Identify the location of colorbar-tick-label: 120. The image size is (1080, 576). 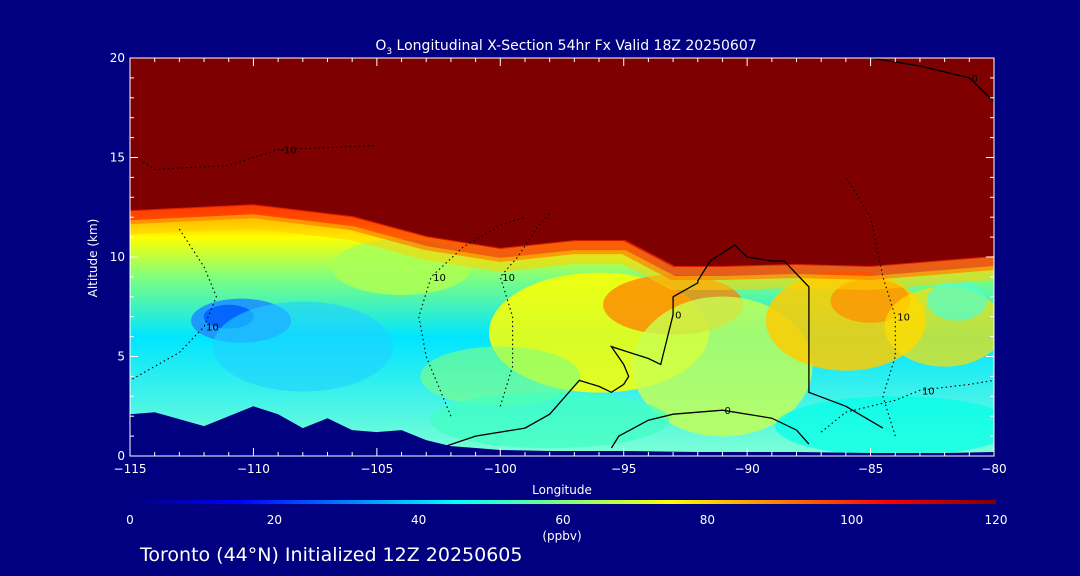
(996, 520).